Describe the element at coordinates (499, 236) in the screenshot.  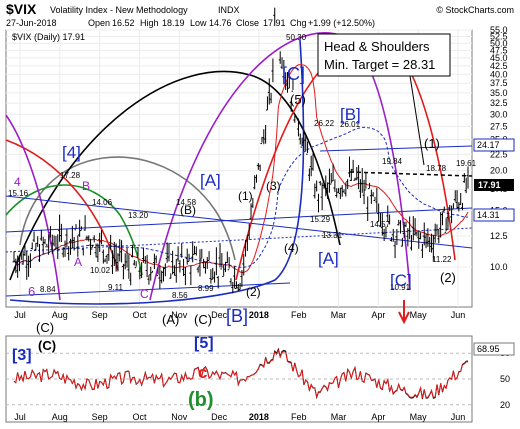
I see `price-y-tick: 12.5` at that location.